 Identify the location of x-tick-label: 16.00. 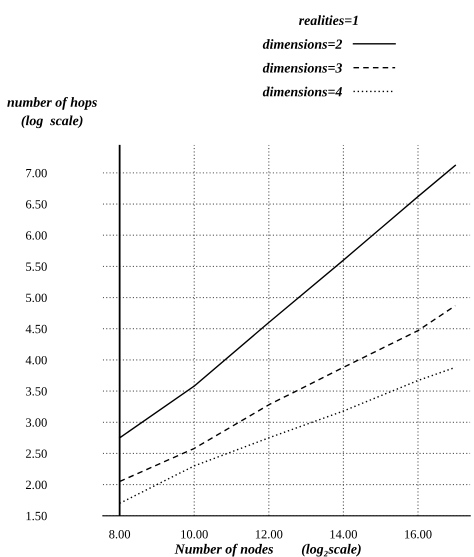
(418, 534).